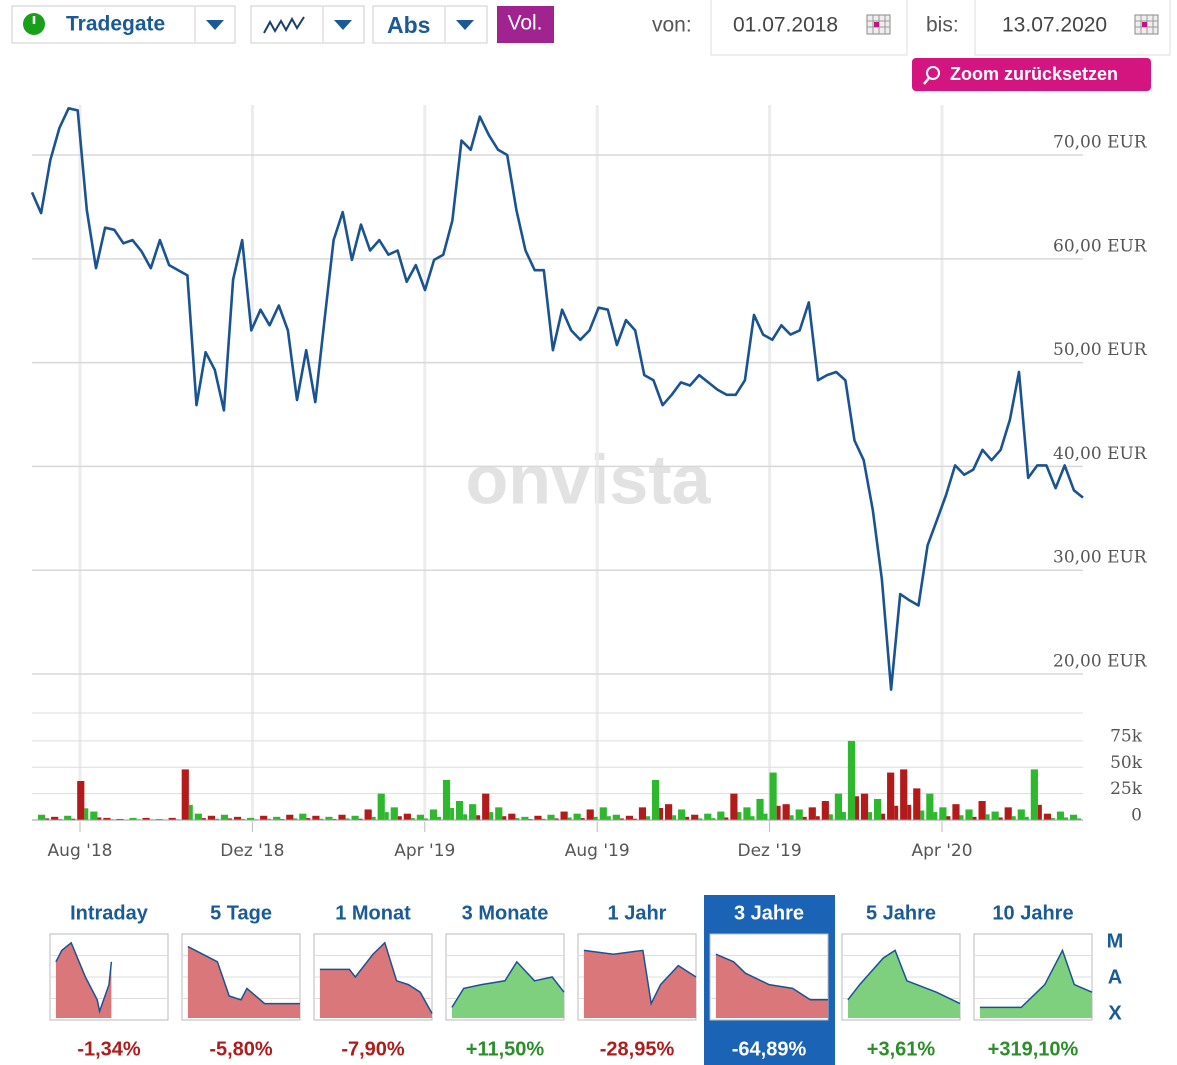  What do you see at coordinates (1100, 246) in the screenshot?
I see `y-tick-label: 60,00 EUR` at bounding box center [1100, 246].